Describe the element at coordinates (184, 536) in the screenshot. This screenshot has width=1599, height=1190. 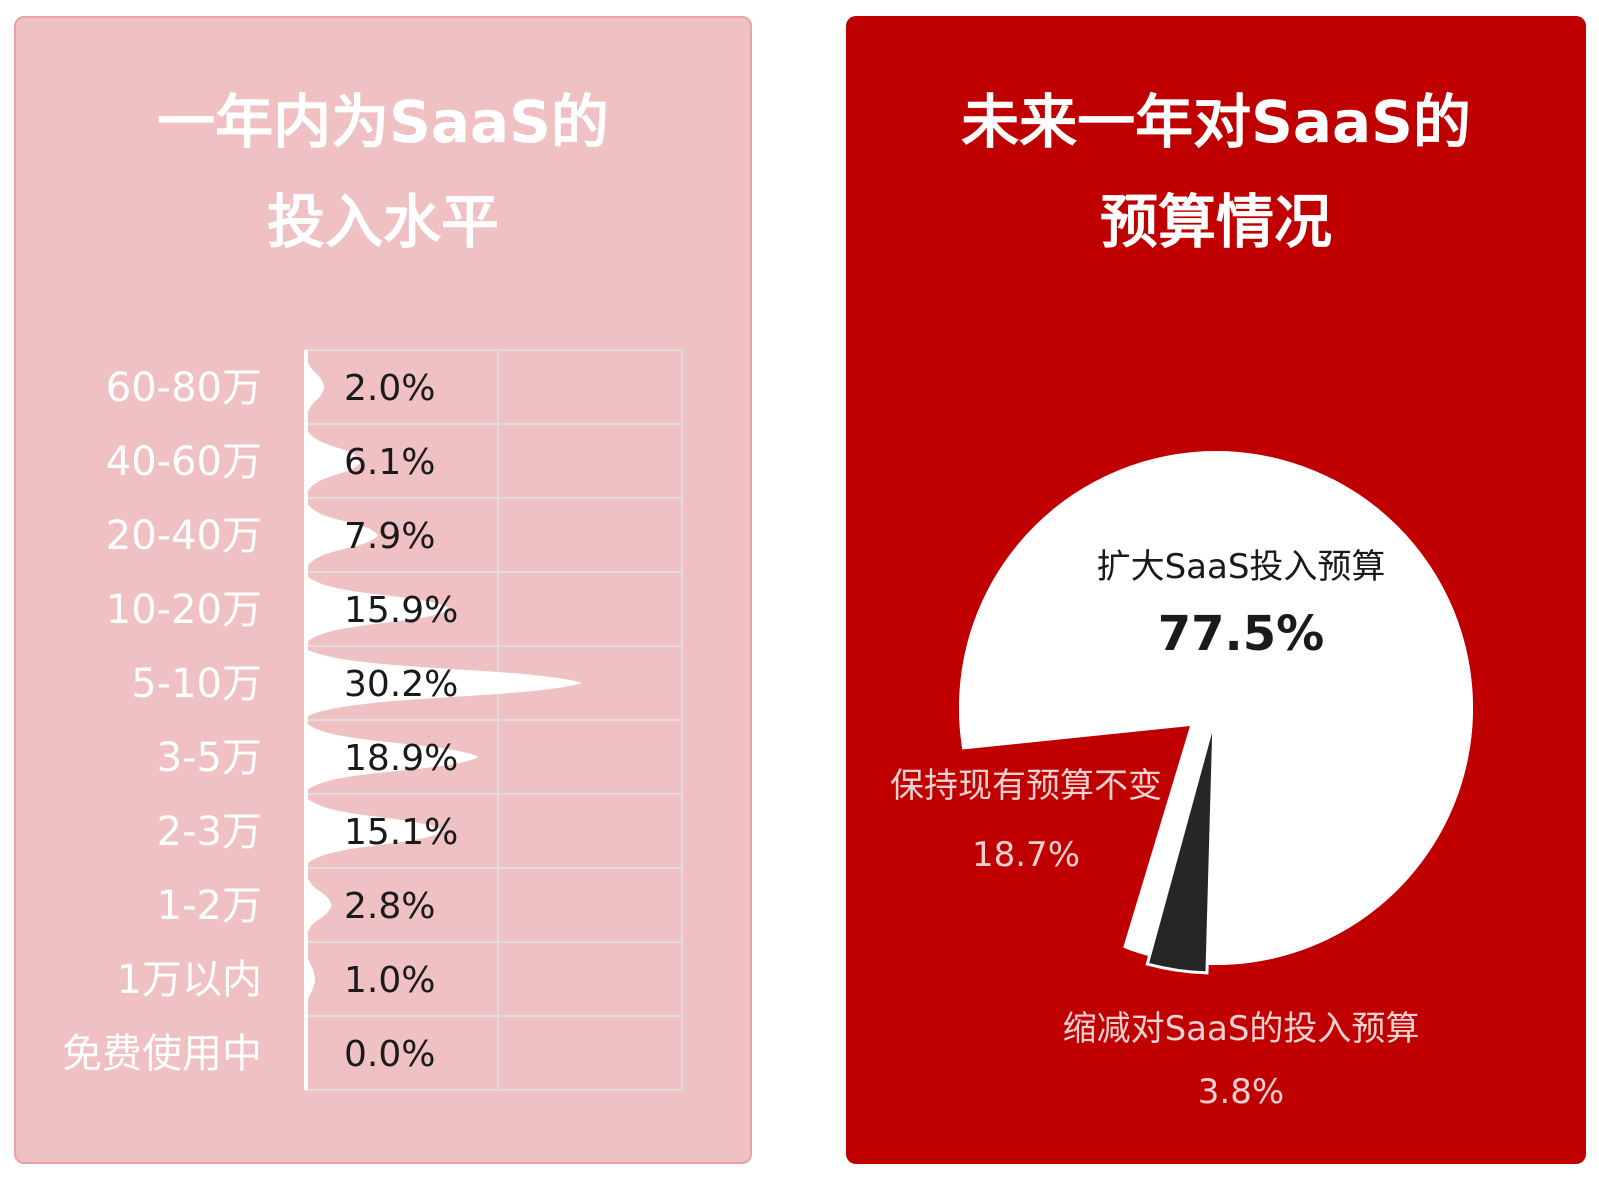
I see `category-label-2: 20-40万` at that location.